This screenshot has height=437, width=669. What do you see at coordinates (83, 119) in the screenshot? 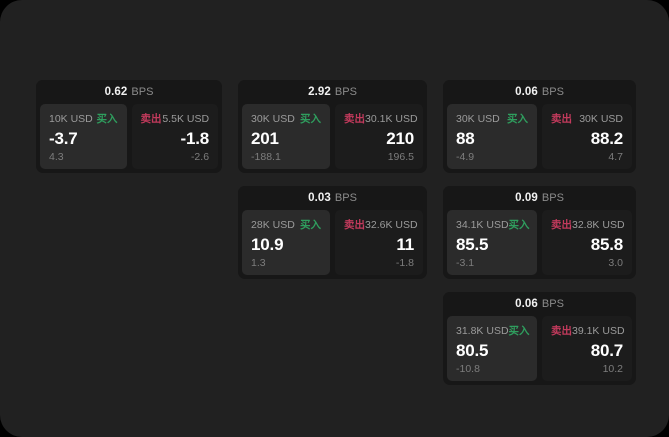
I see `panel-top-row: 10K USD 买入` at bounding box center [83, 119].